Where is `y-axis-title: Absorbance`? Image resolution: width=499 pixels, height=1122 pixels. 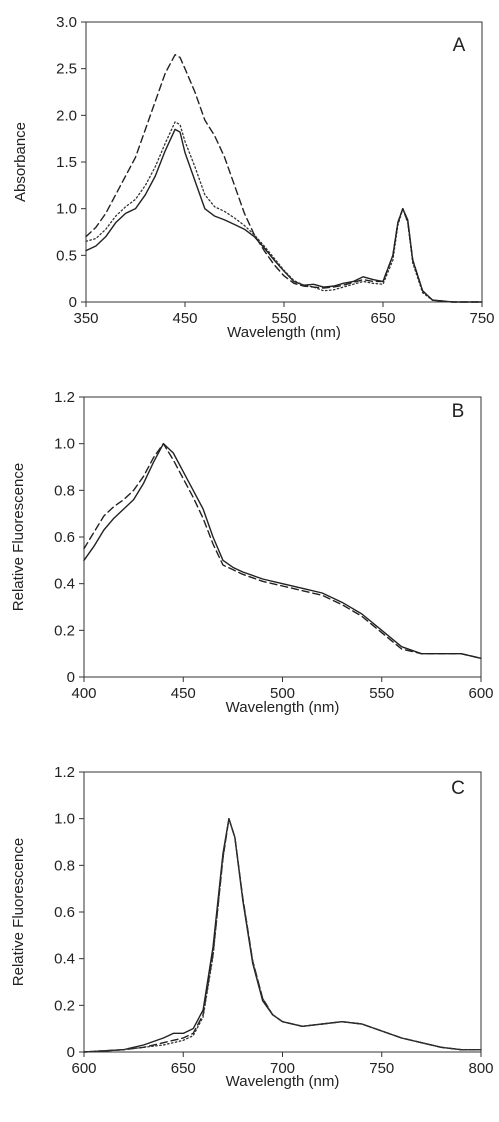
y-axis-title: Absorbance is located at coordinates (20, 162).